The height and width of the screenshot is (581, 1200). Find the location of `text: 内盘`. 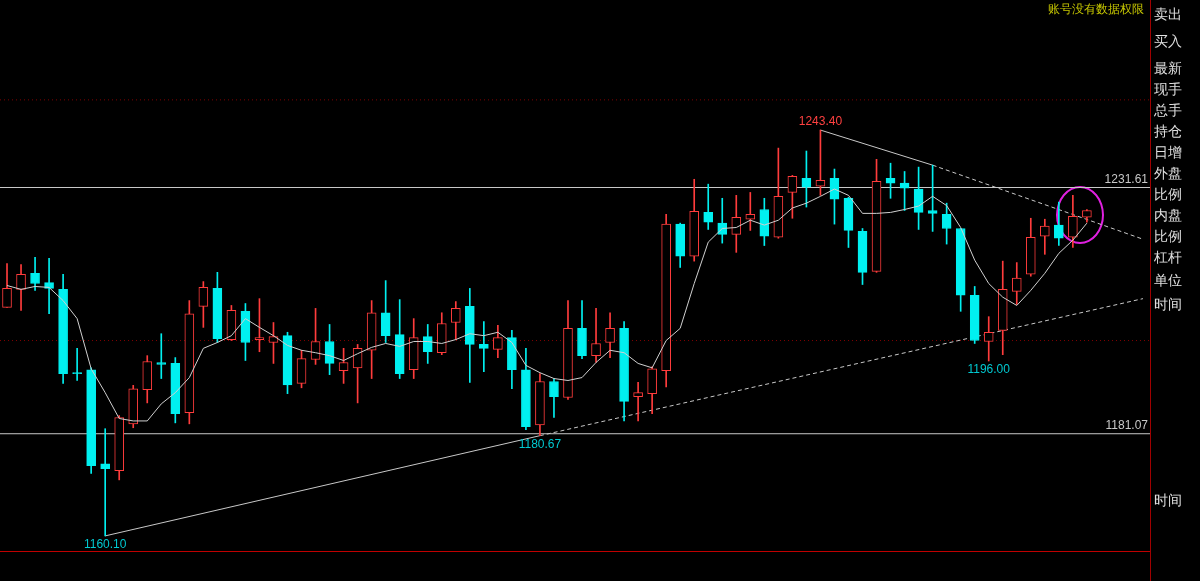

text: 内盘 is located at coordinates (1168, 216).